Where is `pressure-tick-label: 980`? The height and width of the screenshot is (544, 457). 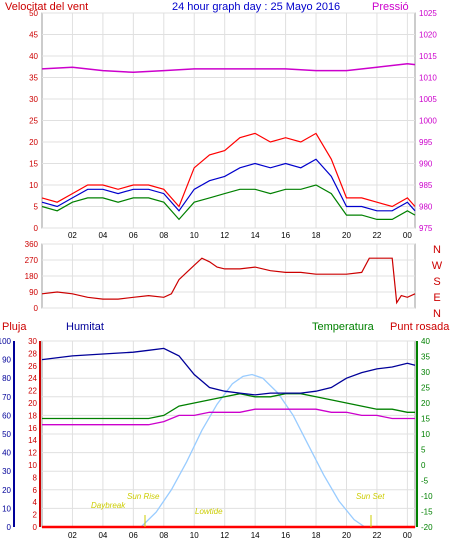 pressure-tick-label: 980 is located at coordinates (426, 207).